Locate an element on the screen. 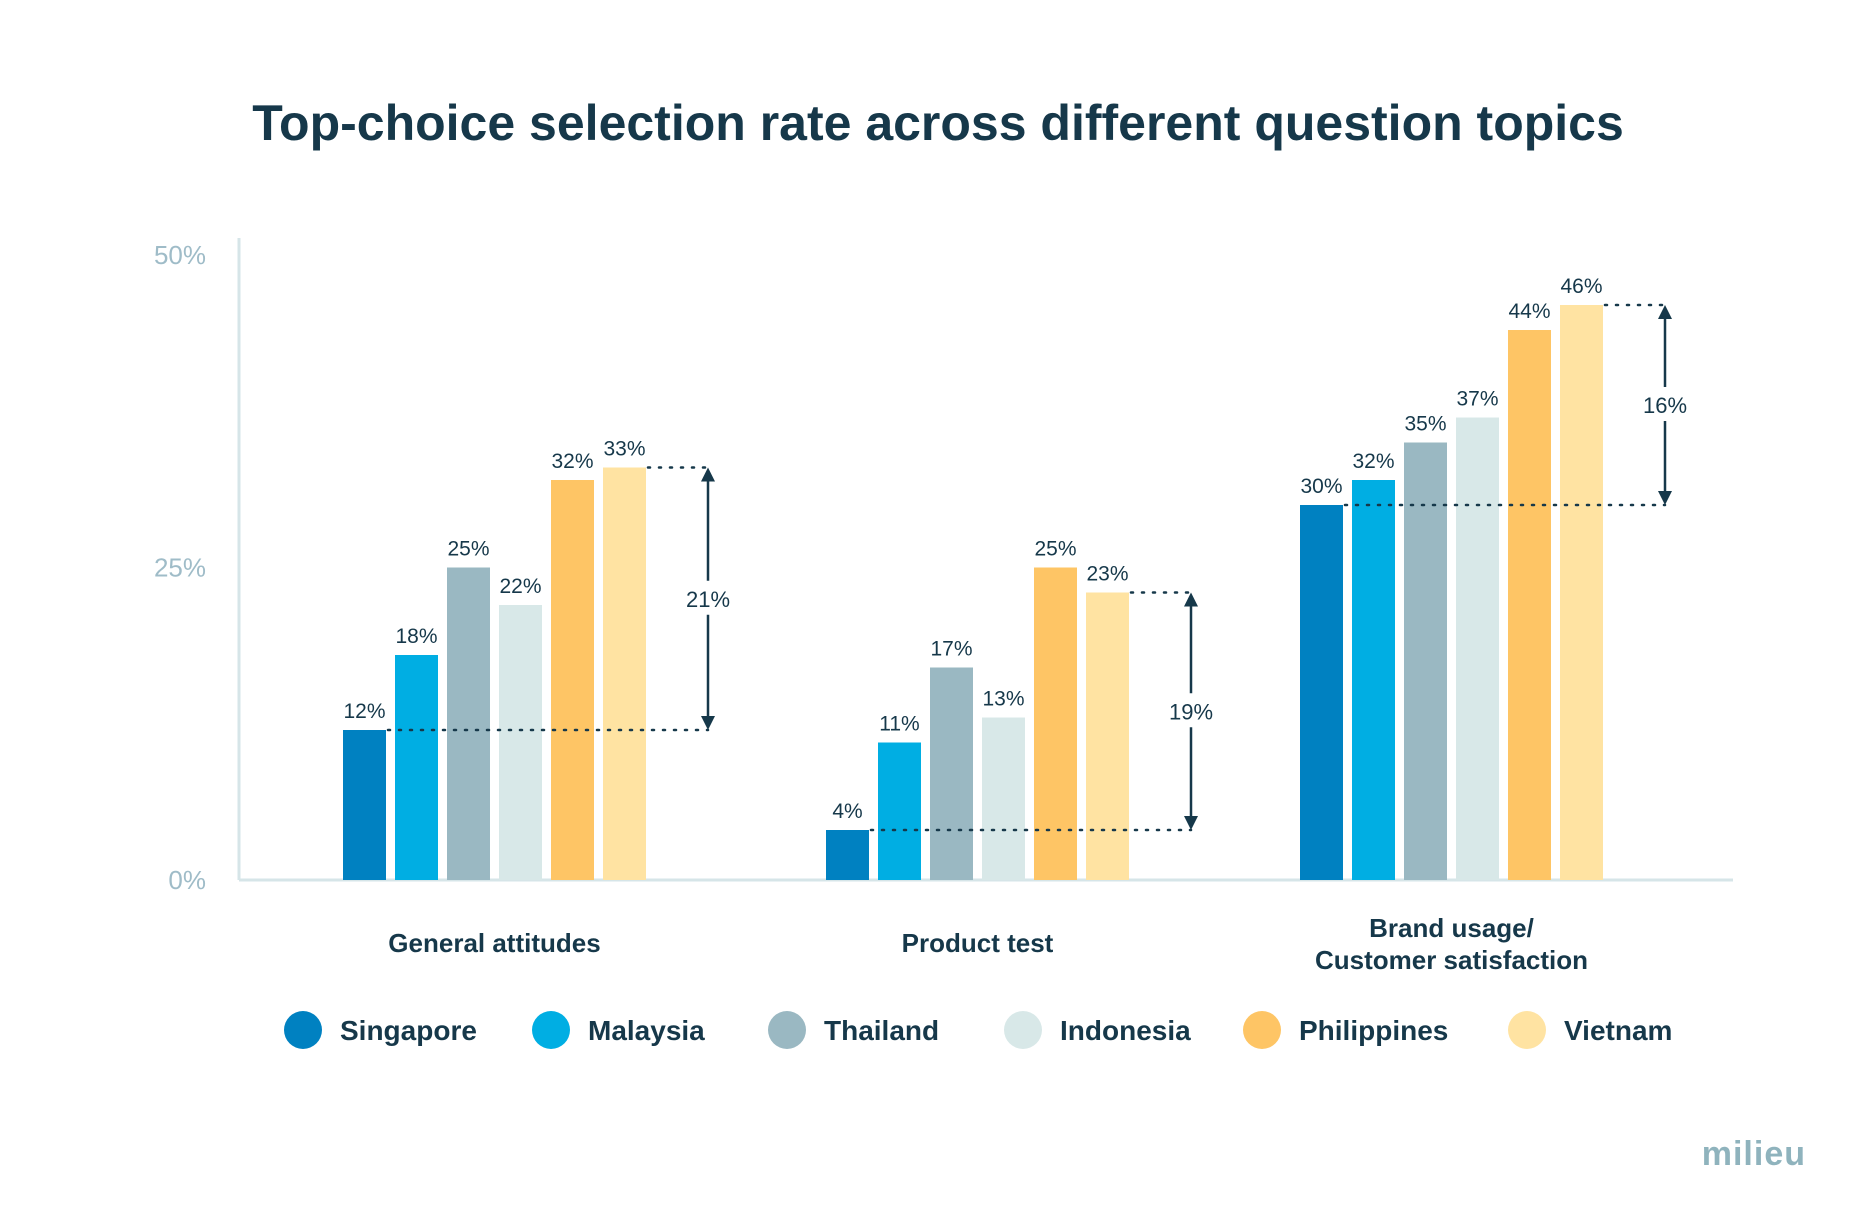 This screenshot has width=1860, height=1218. legend-swatch-thailand is located at coordinates (787, 1030).